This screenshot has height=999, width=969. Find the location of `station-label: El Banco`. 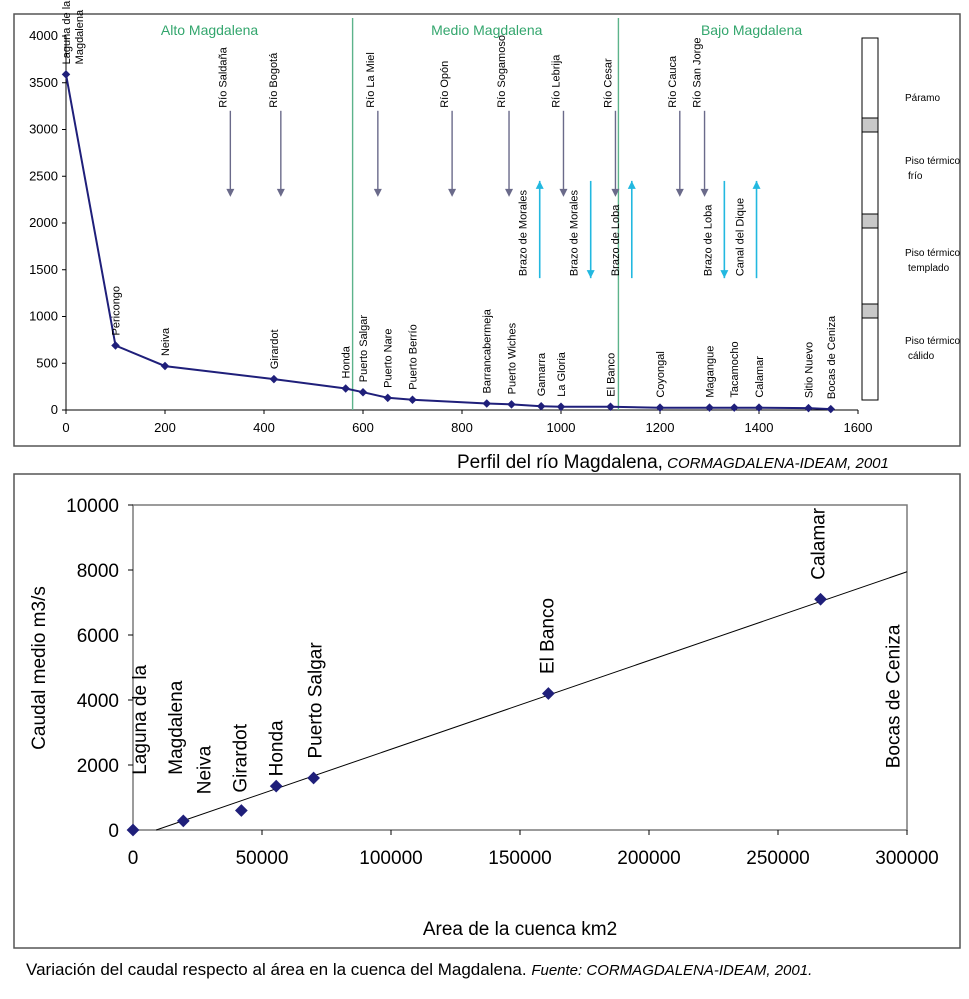

station-label: El Banco is located at coordinates (612, 375).